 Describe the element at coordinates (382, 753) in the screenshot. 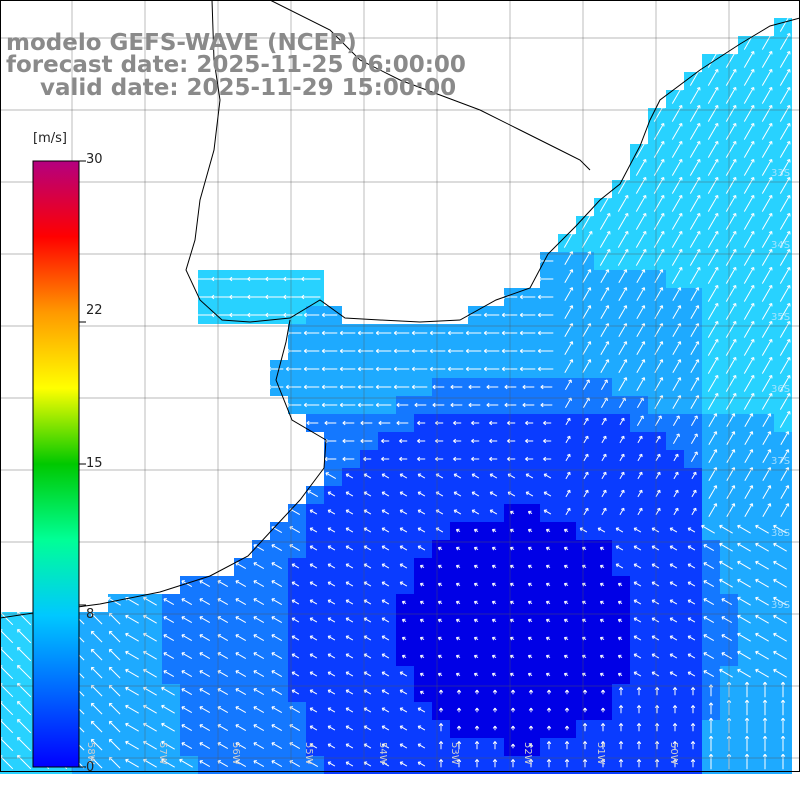

I see `lon-label: 54W` at that location.